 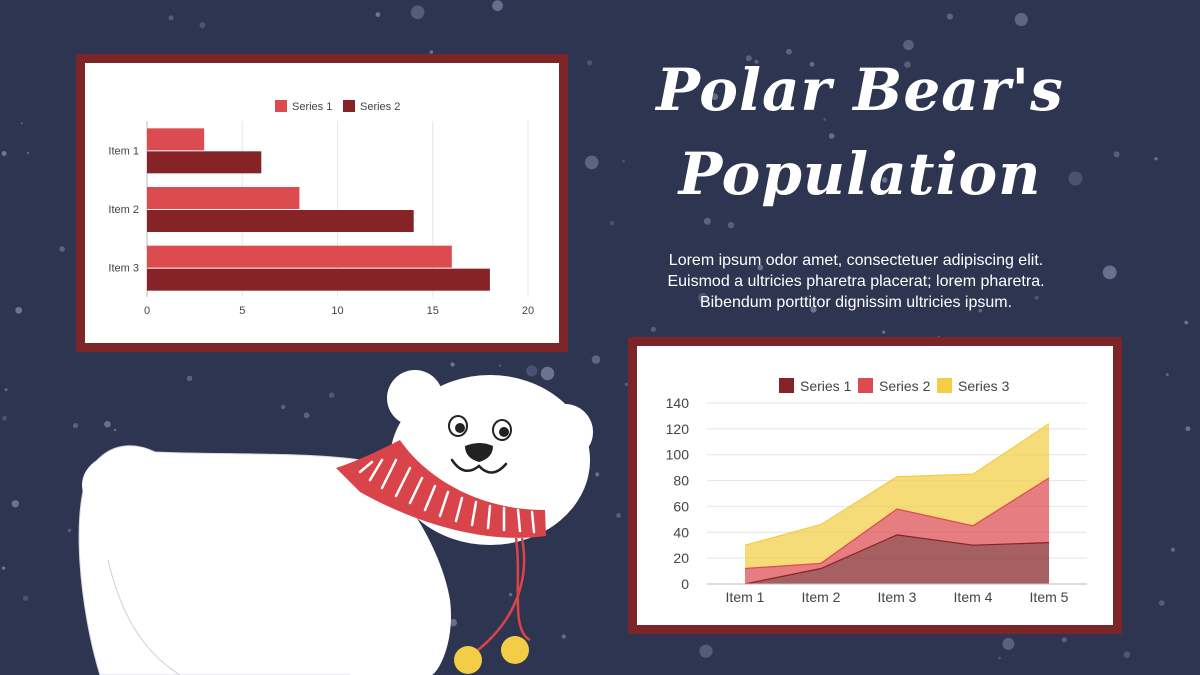 What do you see at coordinates (897, 597) in the screenshot?
I see `x-tick-label: Item 3` at bounding box center [897, 597].